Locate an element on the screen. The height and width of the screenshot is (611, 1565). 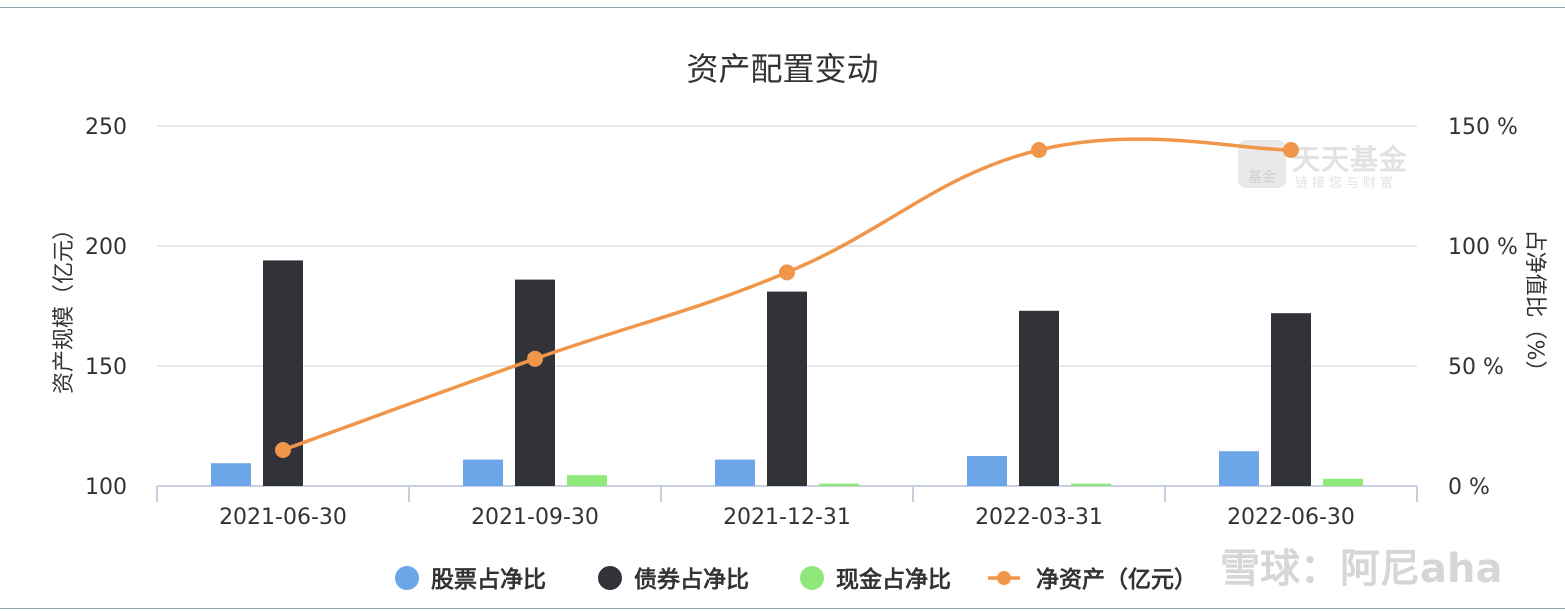
legend-label: 债券占净比 is located at coordinates (691, 579).